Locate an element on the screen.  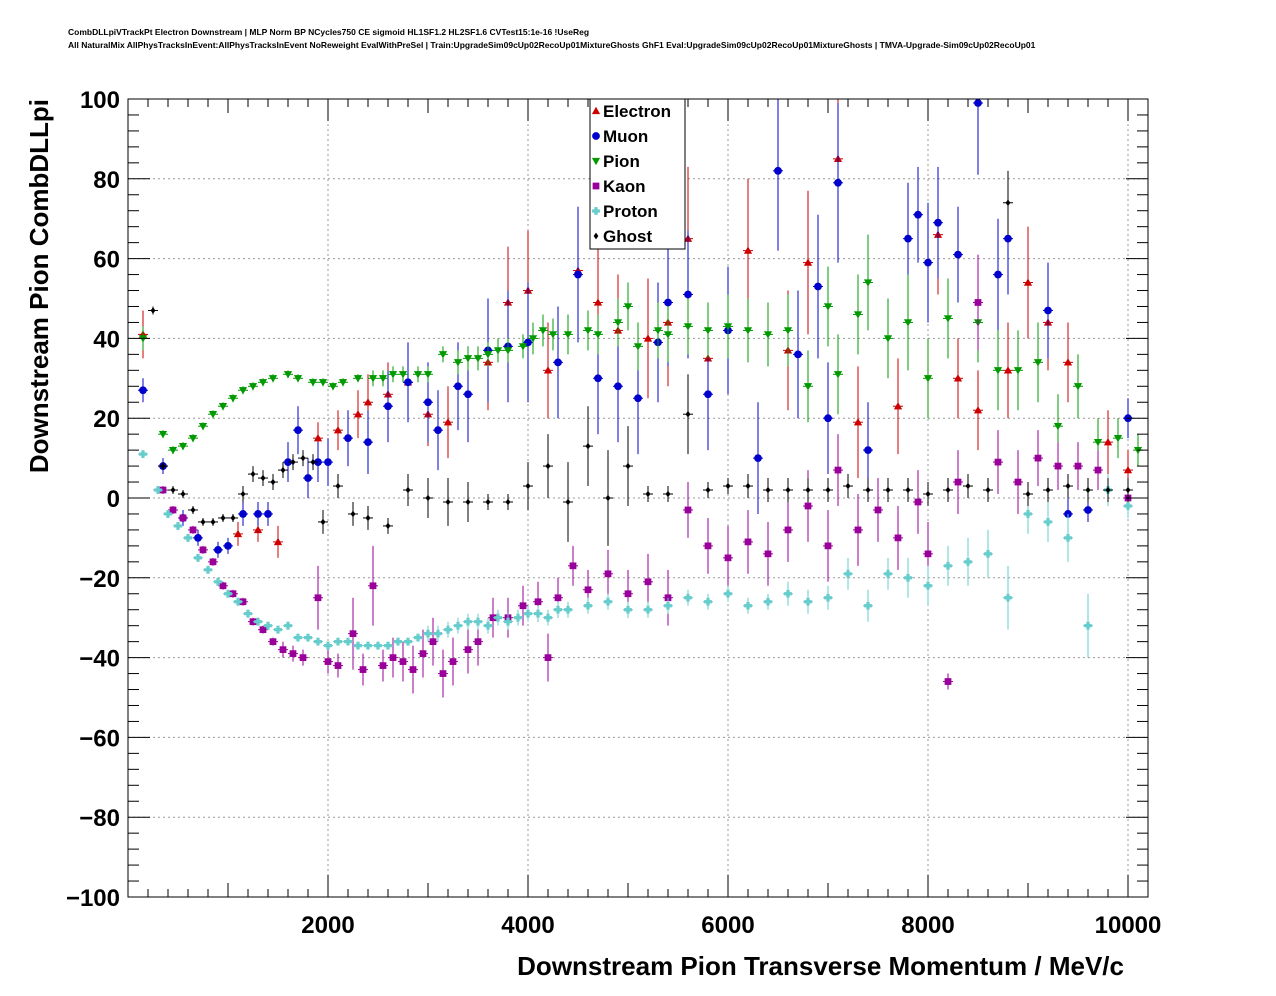
y-tick-label: 100 is located at coordinates (100, 100).